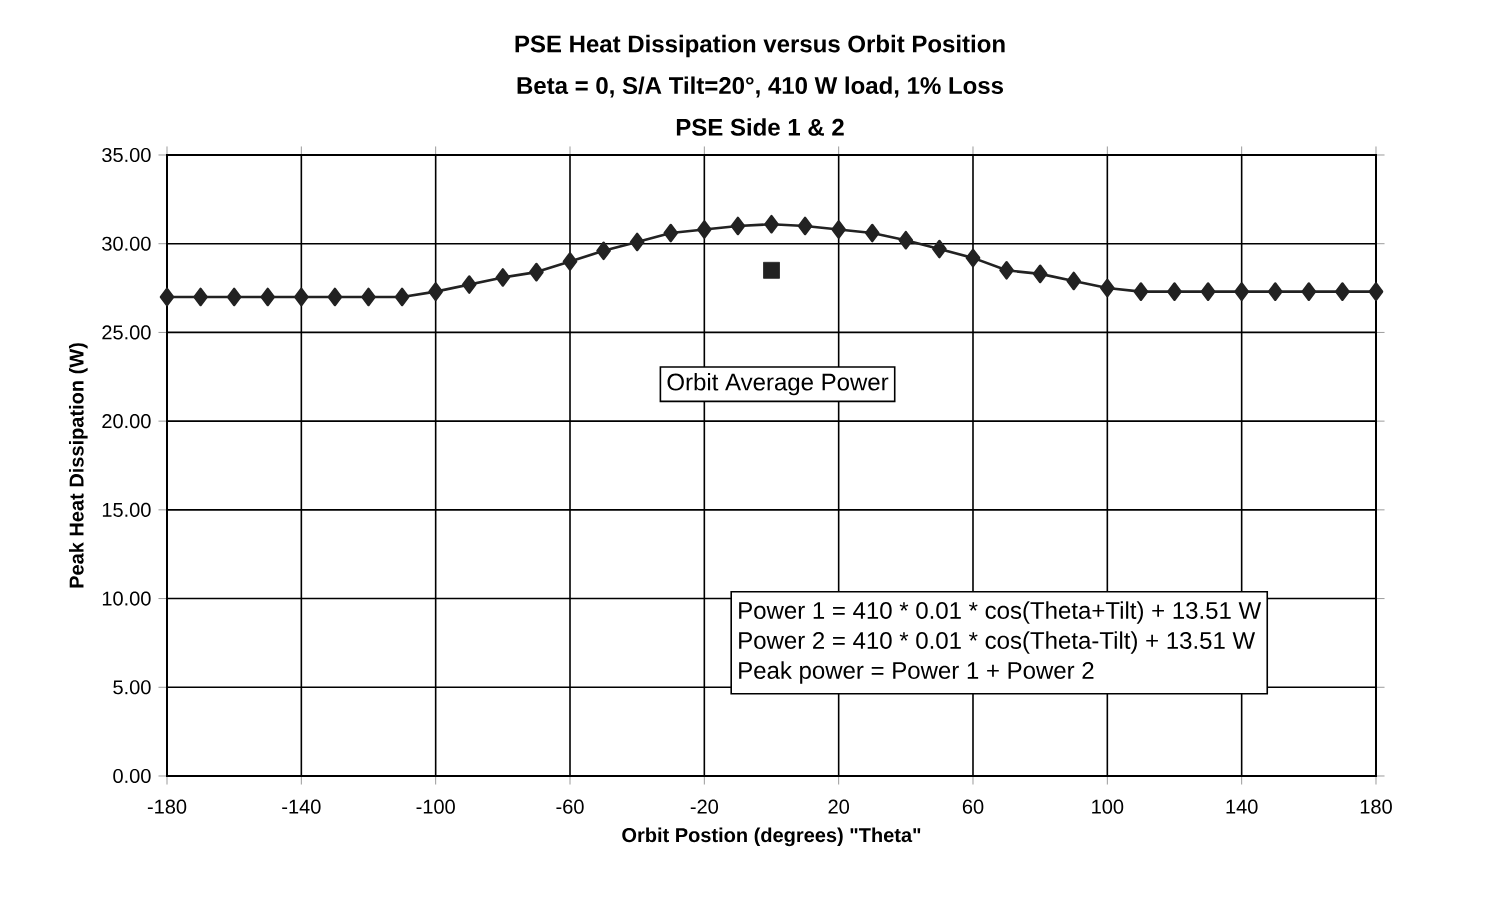 The width and height of the screenshot is (1495, 915). I want to click on x-tick-label: -20, so click(704, 806).